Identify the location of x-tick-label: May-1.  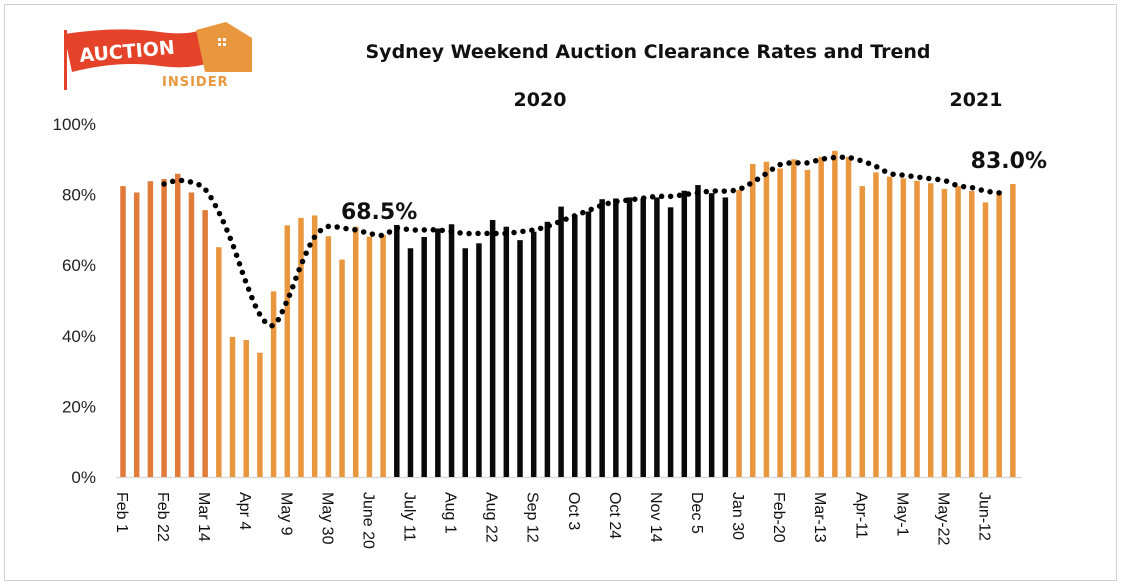
(901, 514).